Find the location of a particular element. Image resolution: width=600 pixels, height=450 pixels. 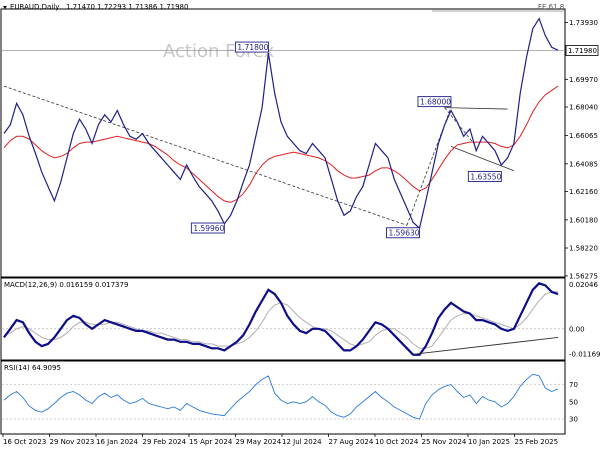

annotation-label: 1.59960 is located at coordinates (208, 228).